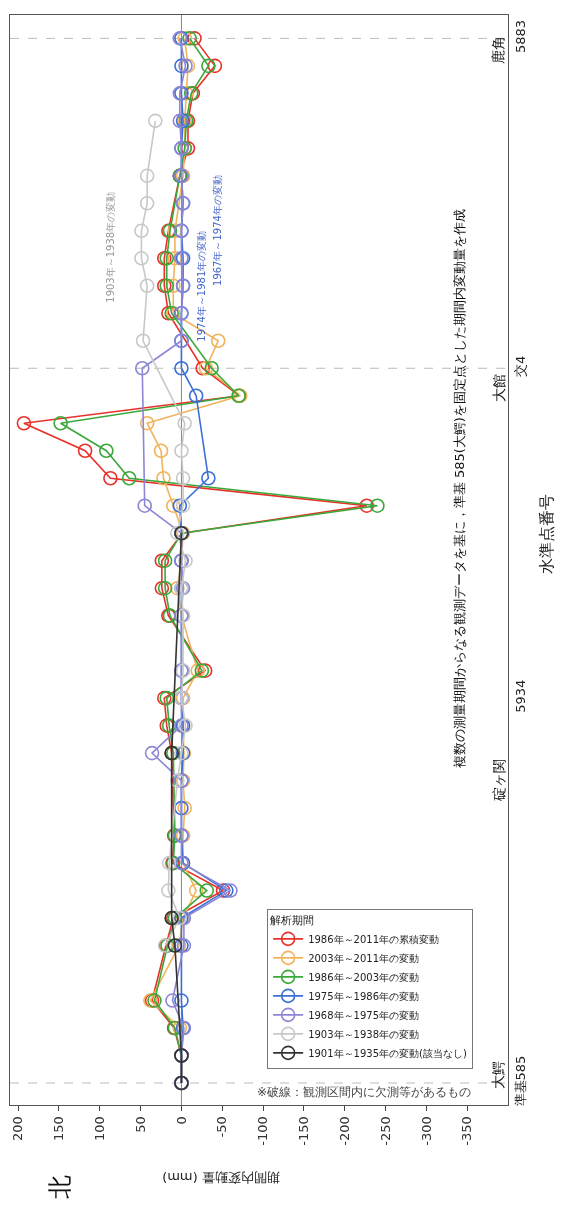 This screenshot has width=581, height=1214. Describe the element at coordinates (60, 1186) in the screenshot. I see `text: 北` at that location.